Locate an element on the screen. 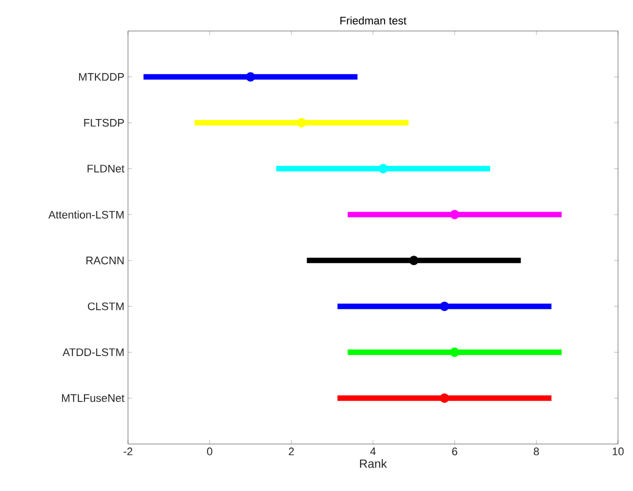 The height and width of the screenshot is (491, 633). x-tick-label: -2 is located at coordinates (128, 452).